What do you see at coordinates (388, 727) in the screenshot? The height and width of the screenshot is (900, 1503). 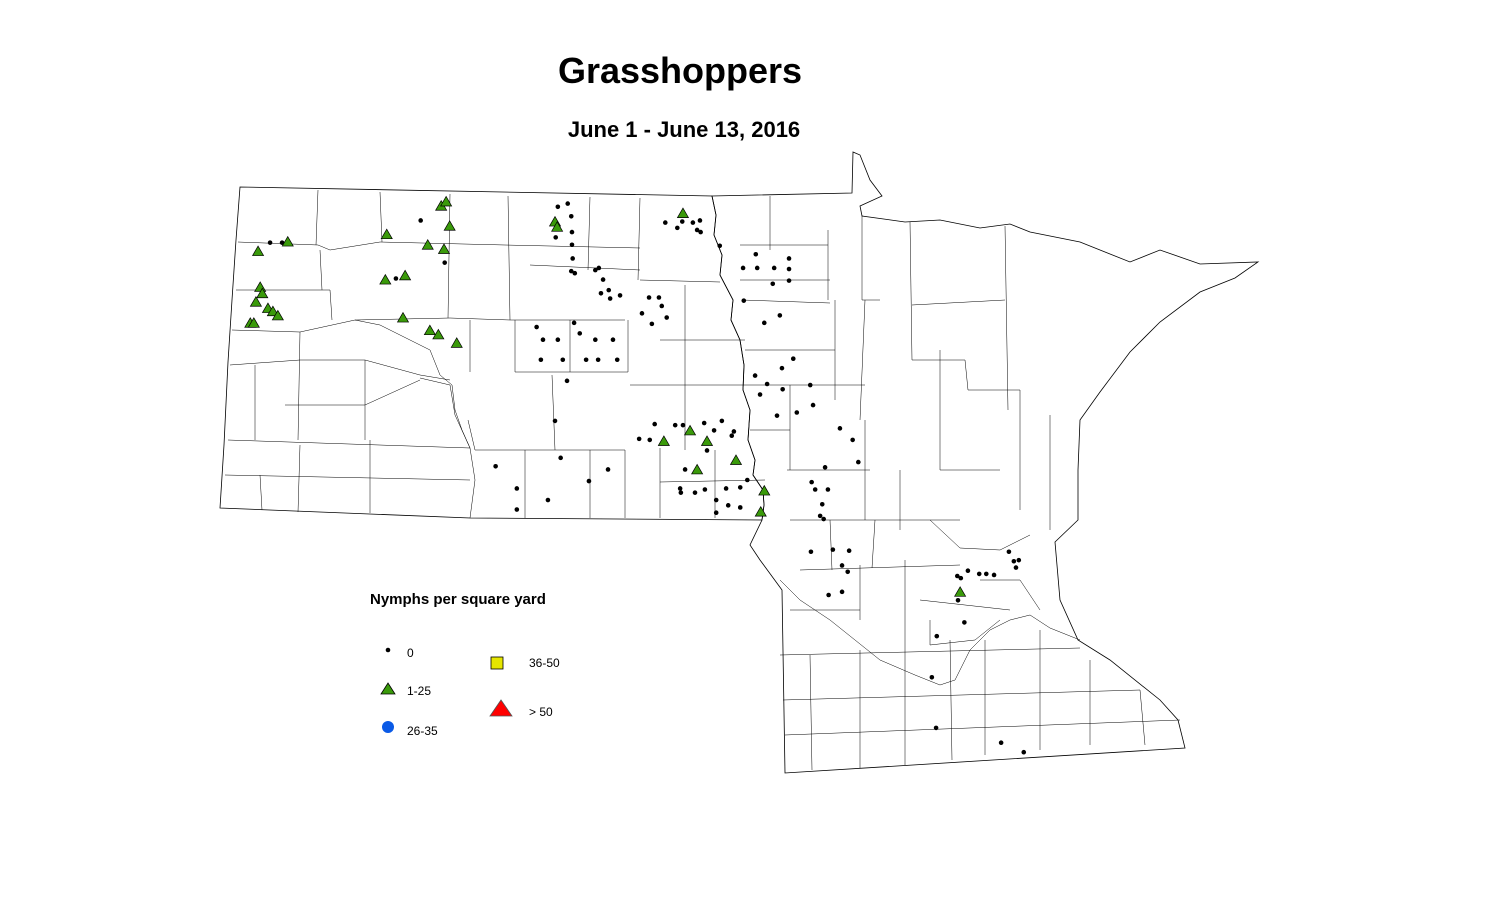 I see `legend-circle-icon` at bounding box center [388, 727].